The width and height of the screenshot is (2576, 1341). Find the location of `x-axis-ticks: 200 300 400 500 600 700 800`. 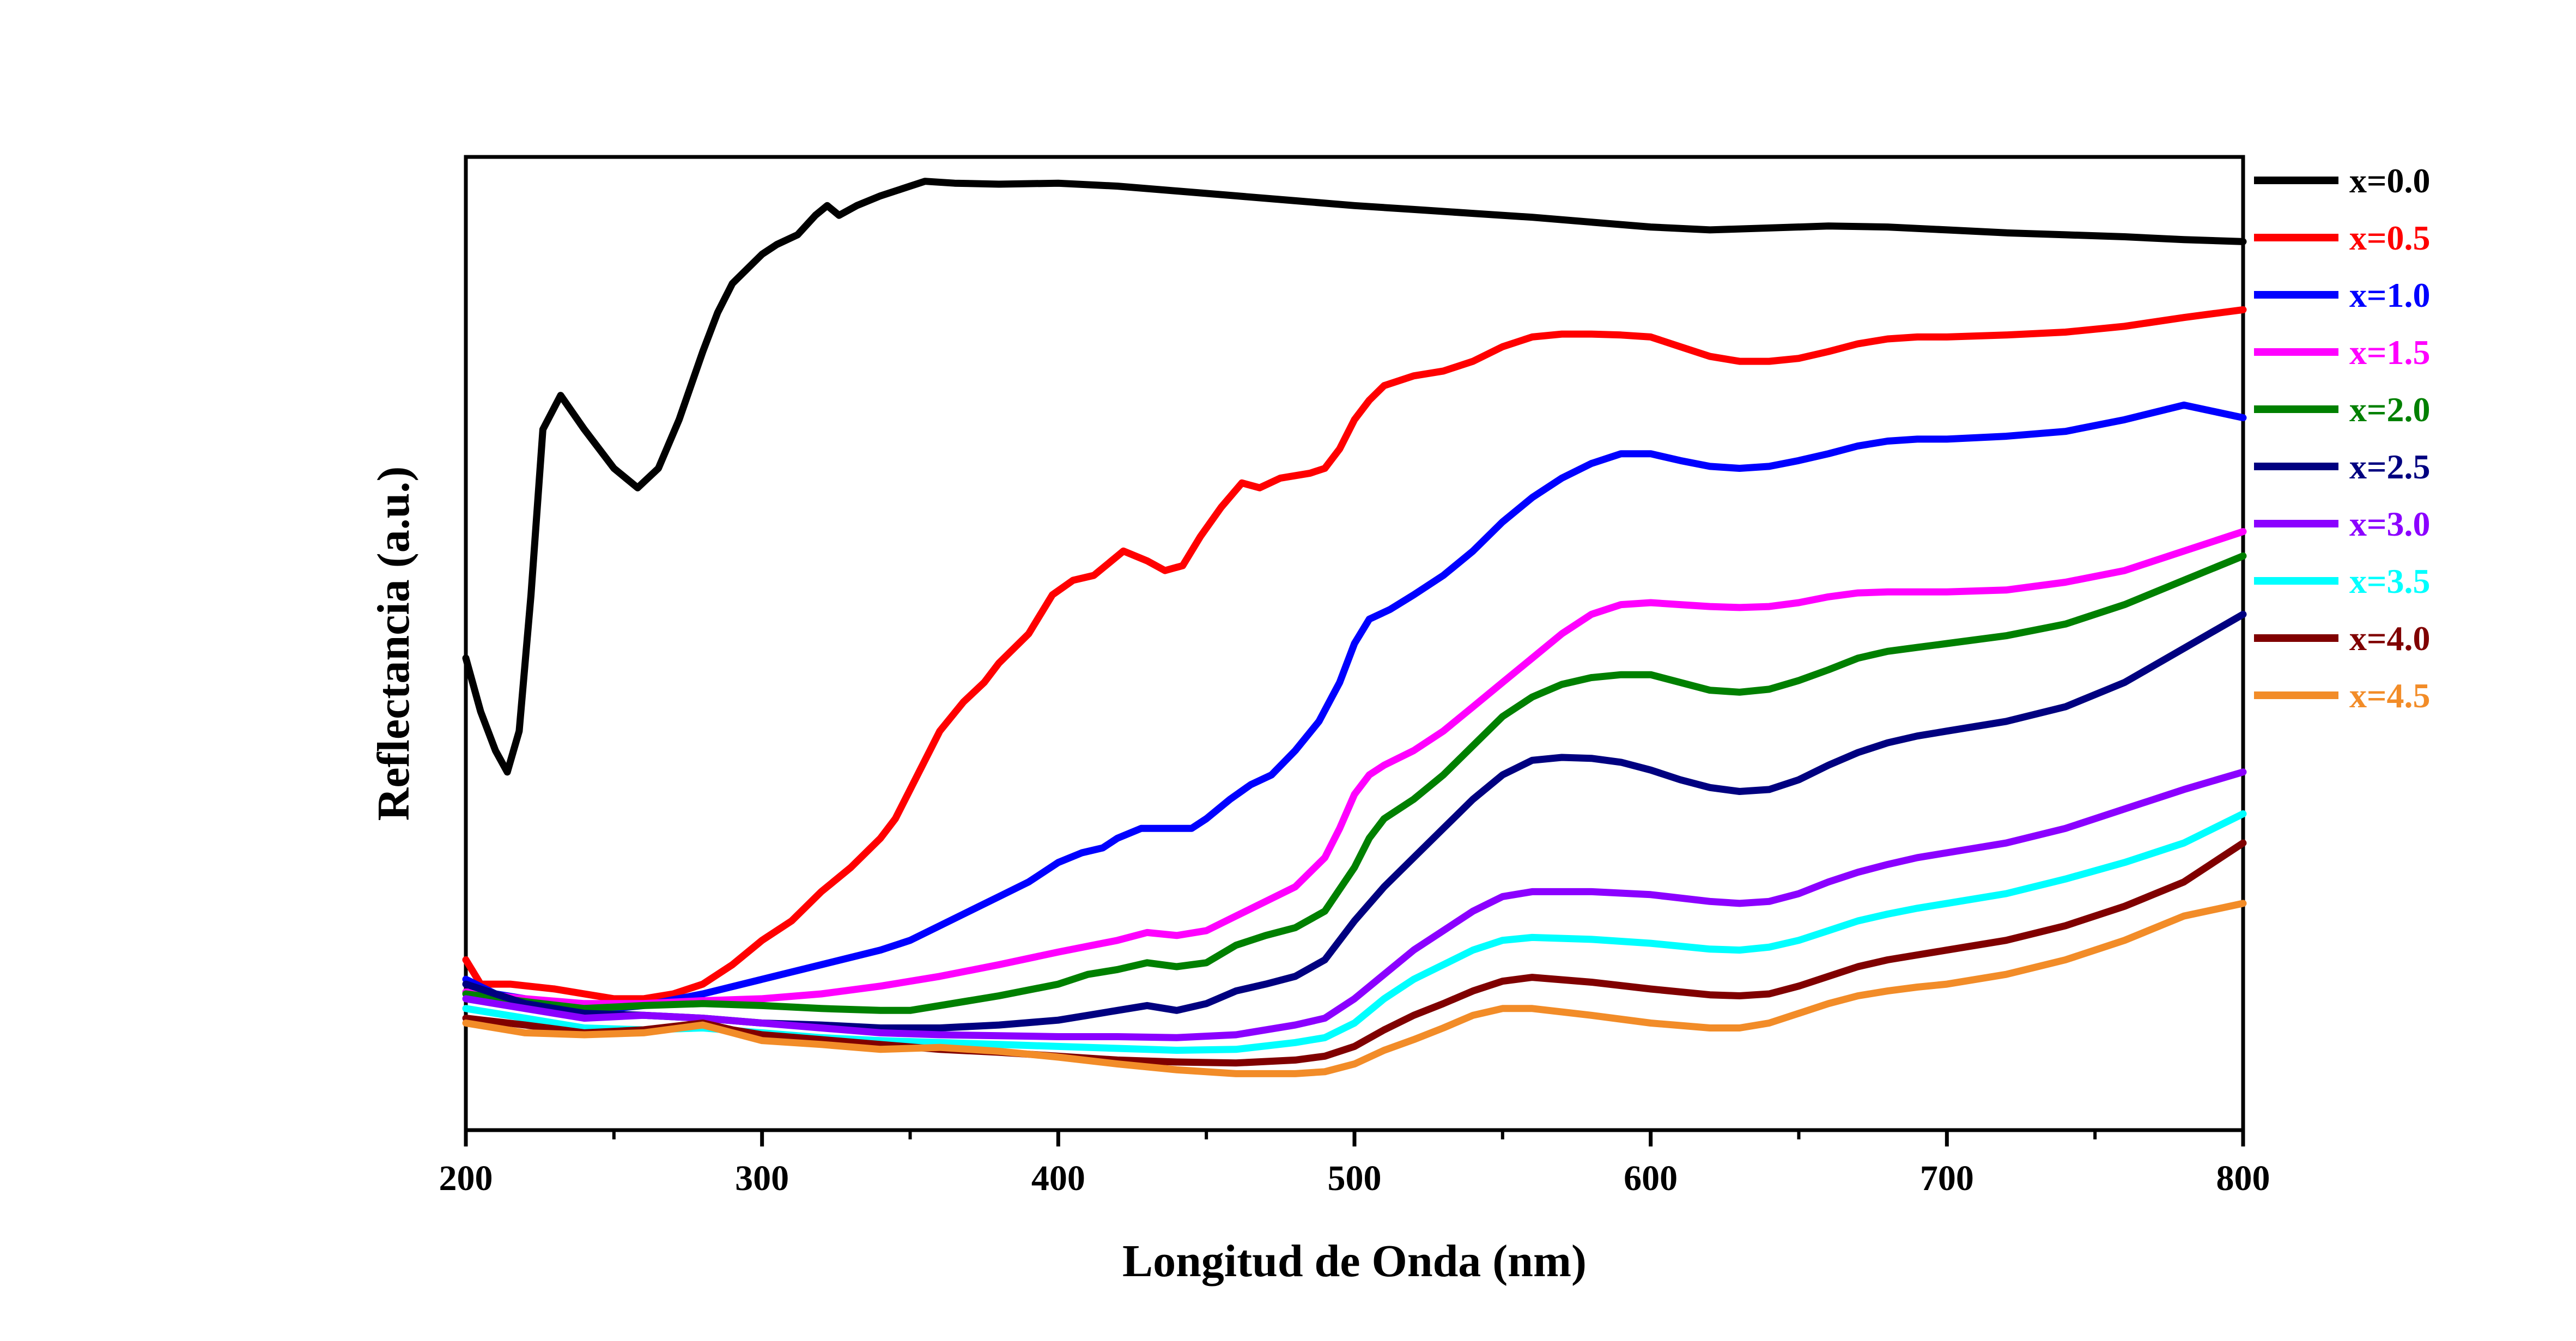

x-axis-ticks: 200 300 400 500 600 700 800 is located at coordinates (1355, 1164).